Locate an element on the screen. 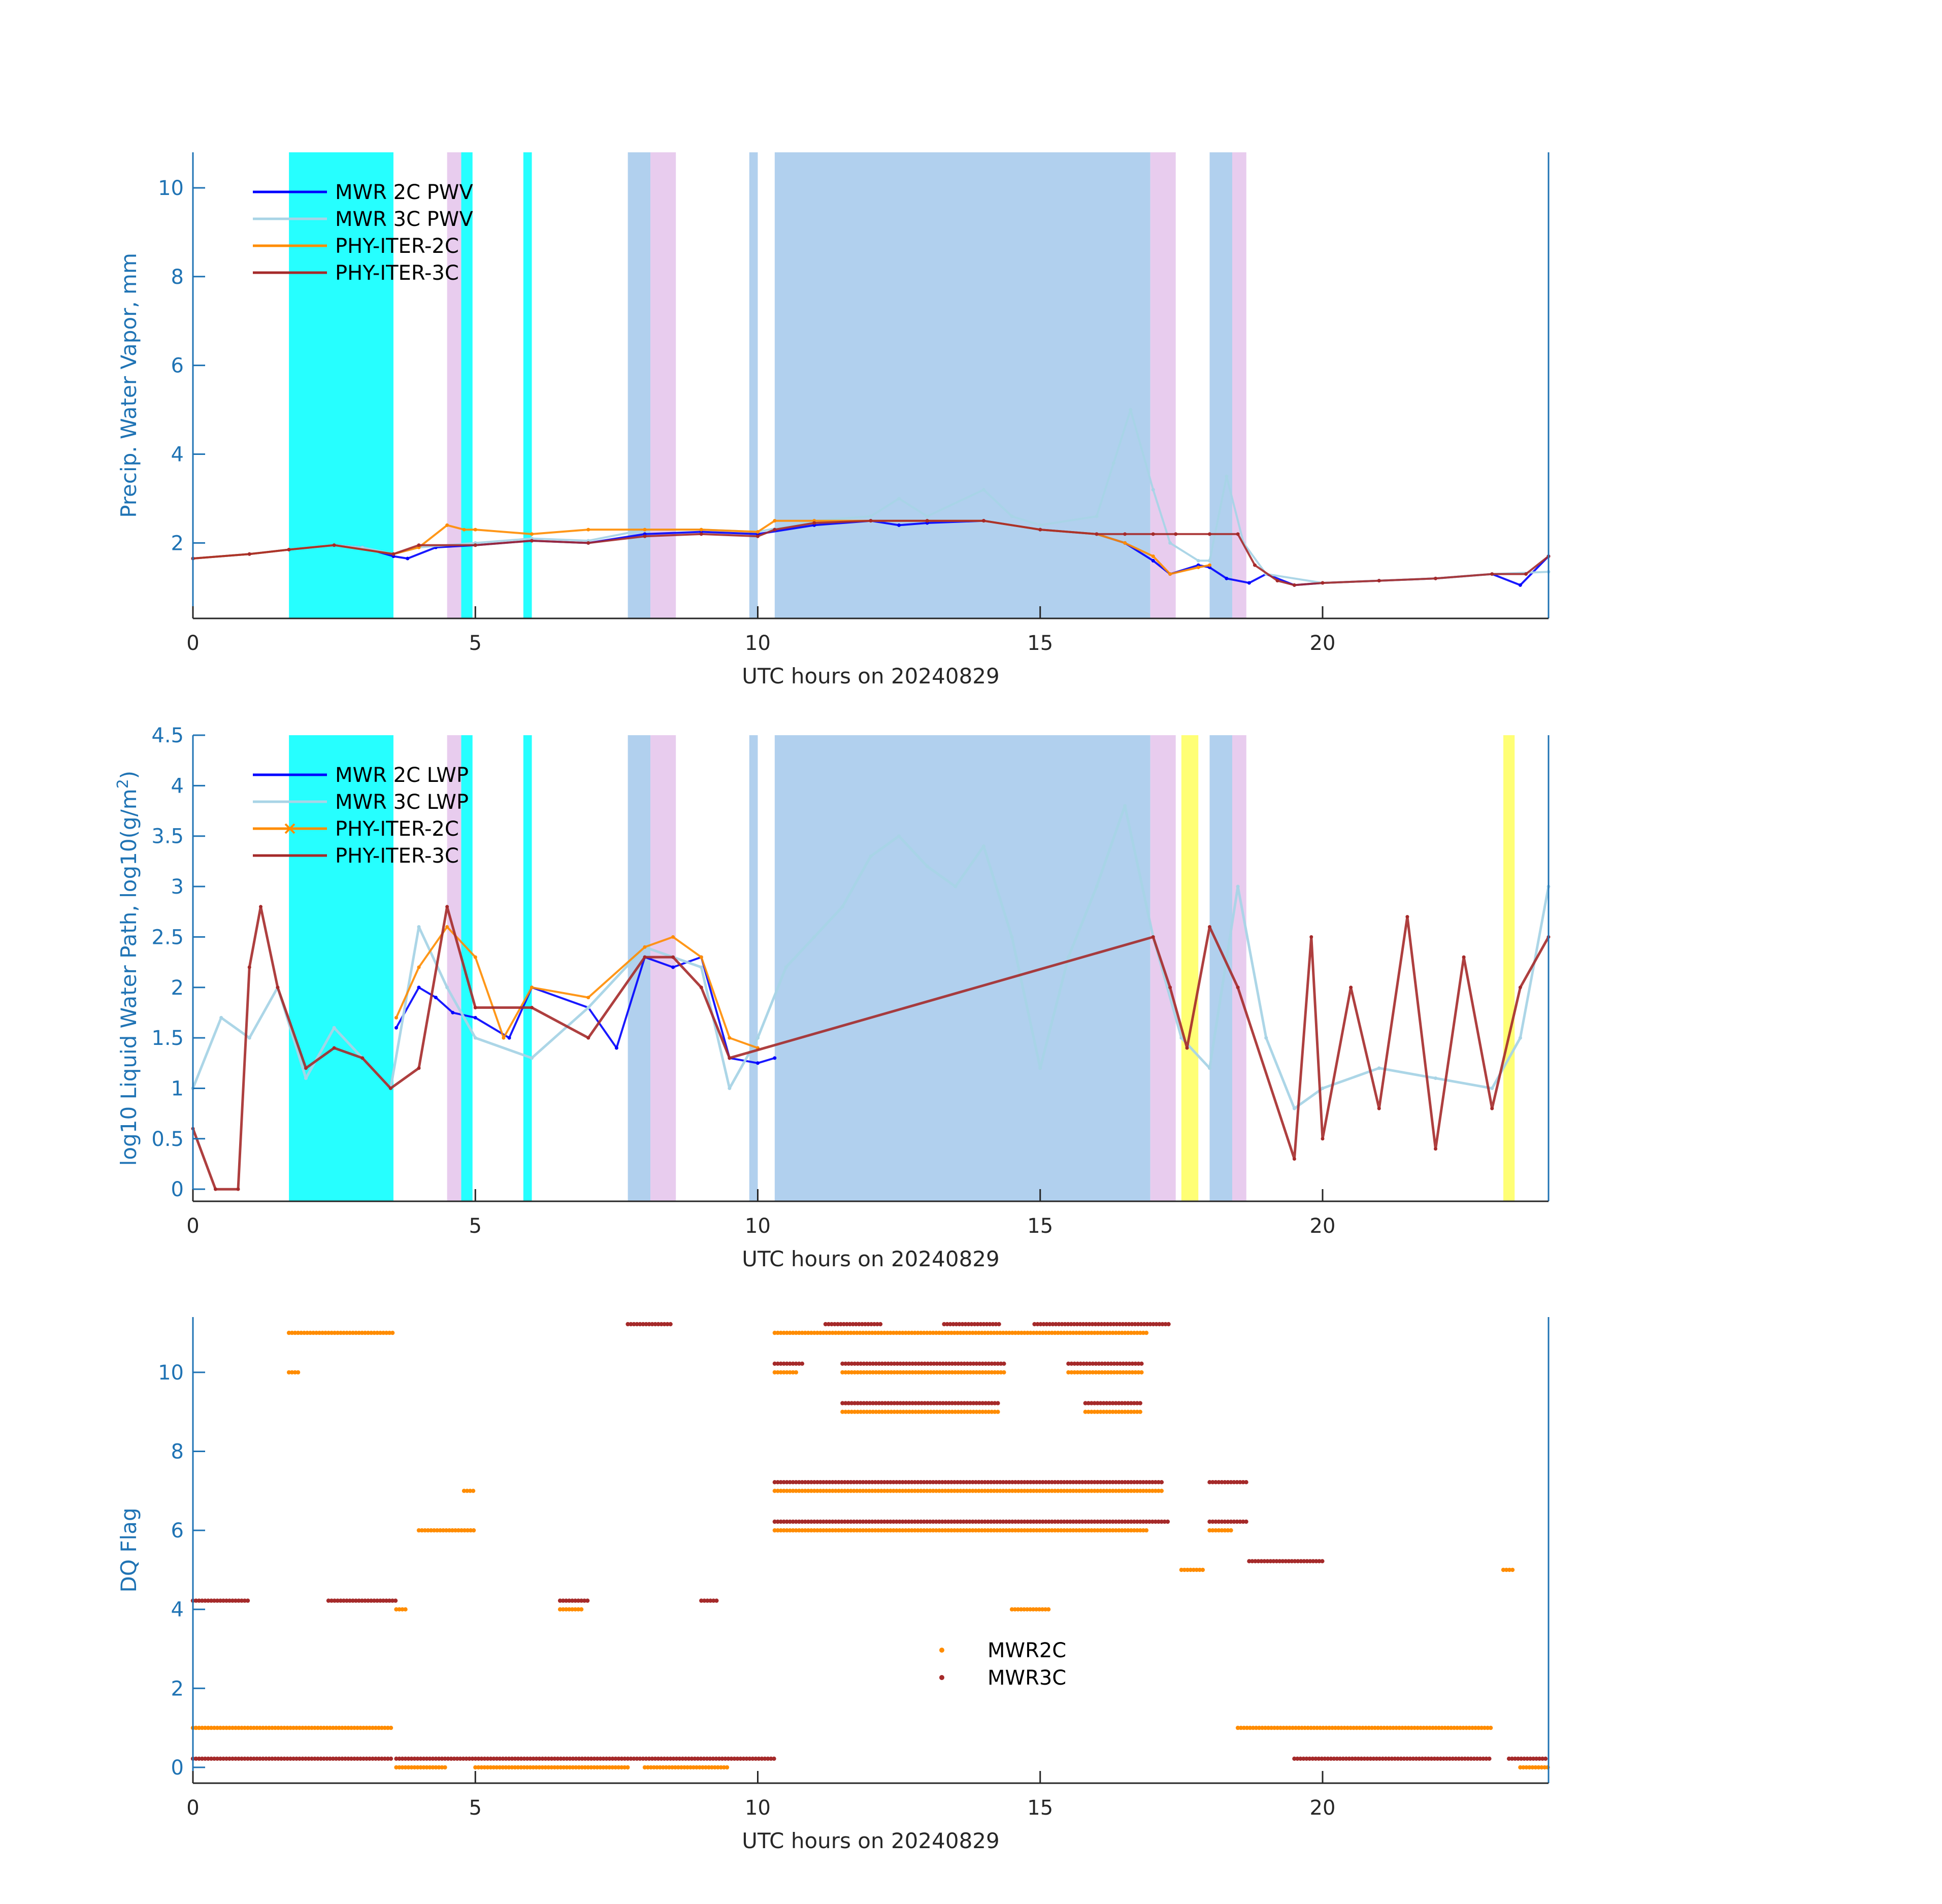 The width and height of the screenshot is (1942, 1904). pwv-shaded-span-pink is located at coordinates (663, 385).